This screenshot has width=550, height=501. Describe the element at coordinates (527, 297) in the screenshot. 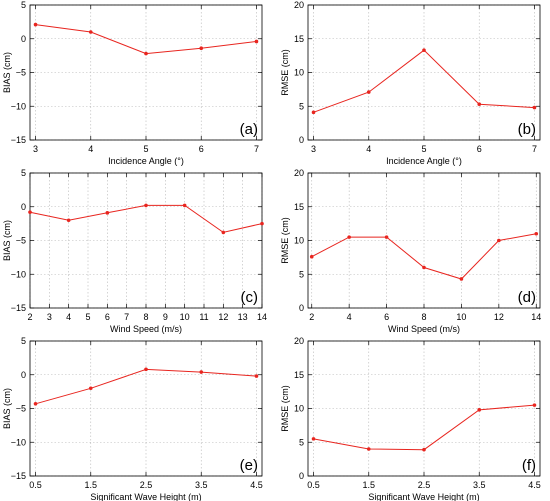

I see `panel-label: (d)` at that location.